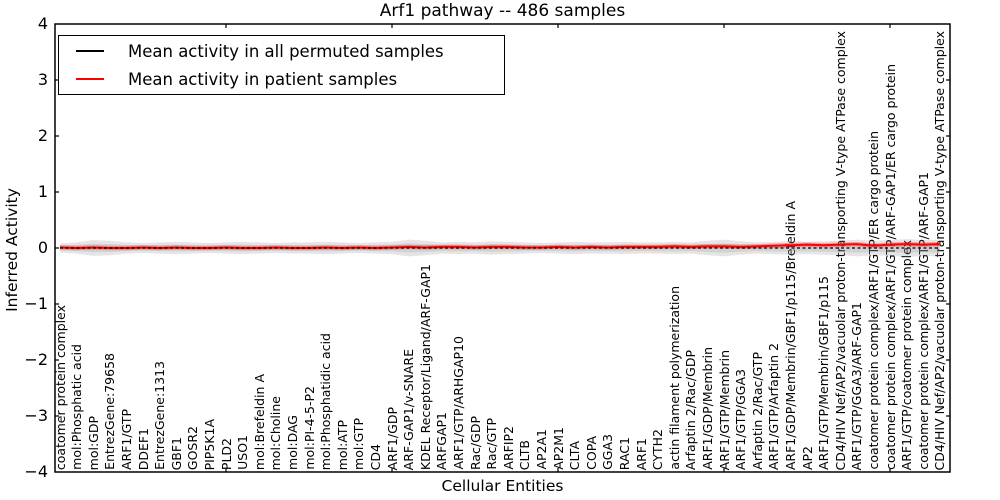 This screenshot has width=1000, height=500. I want to click on permuted-band-outer, so click(500, 248).